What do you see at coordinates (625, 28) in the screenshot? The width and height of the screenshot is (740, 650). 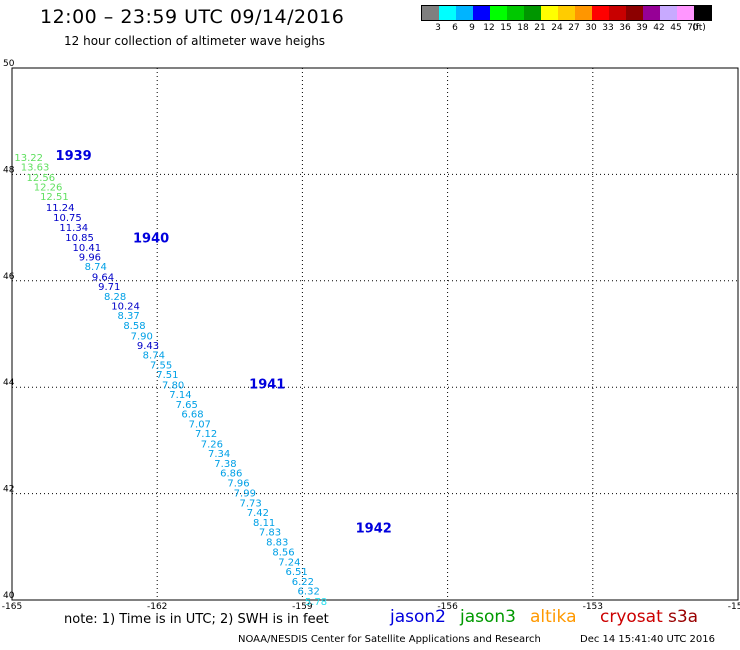 I see `legend-label: 36` at bounding box center [625, 28].